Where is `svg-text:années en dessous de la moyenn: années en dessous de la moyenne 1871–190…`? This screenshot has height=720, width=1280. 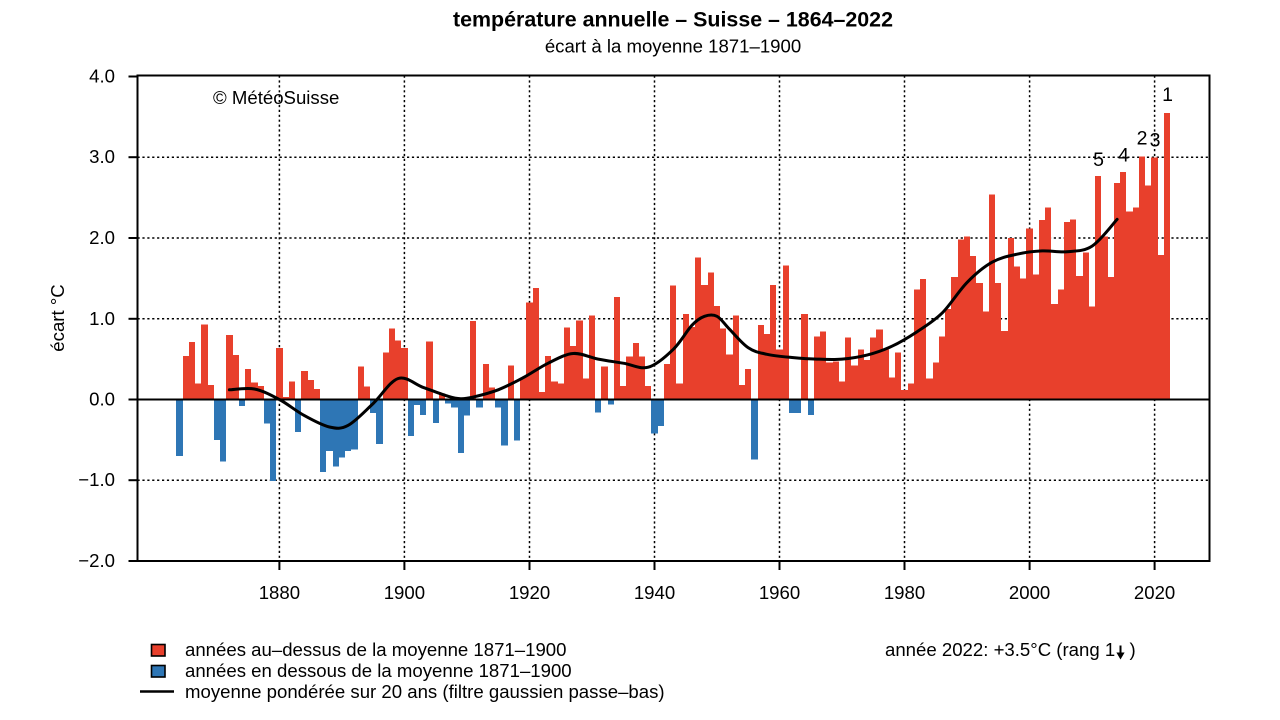 svg-text:années en dessous de la moyenn: années en dessous de la moyenne 1871–190… is located at coordinates (378, 670).